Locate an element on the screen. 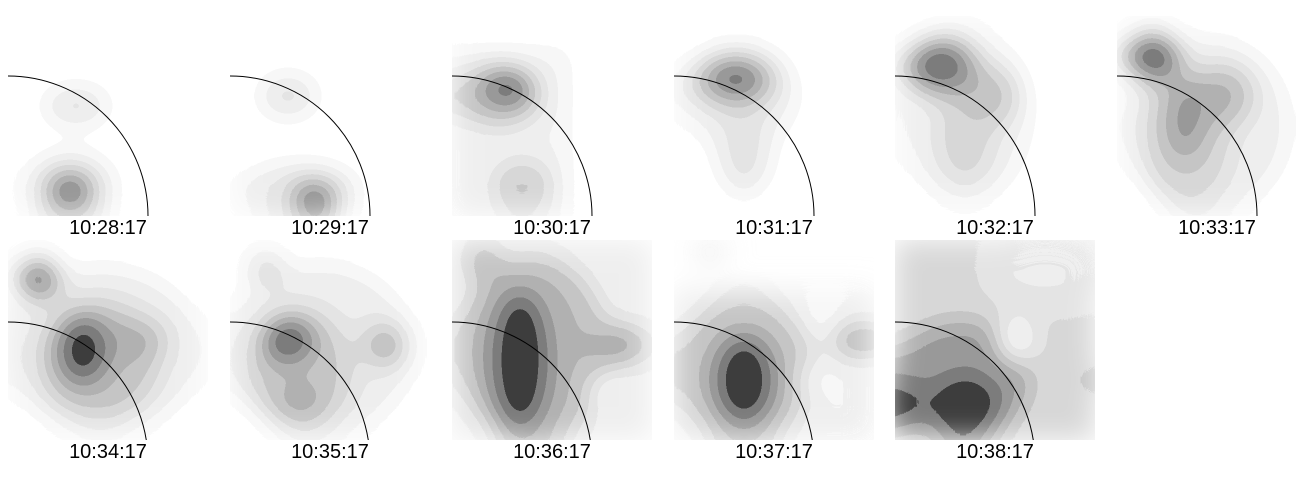 The width and height of the screenshot is (1314, 483). timestamp-label: 10:28:17 is located at coordinates (108, 228).